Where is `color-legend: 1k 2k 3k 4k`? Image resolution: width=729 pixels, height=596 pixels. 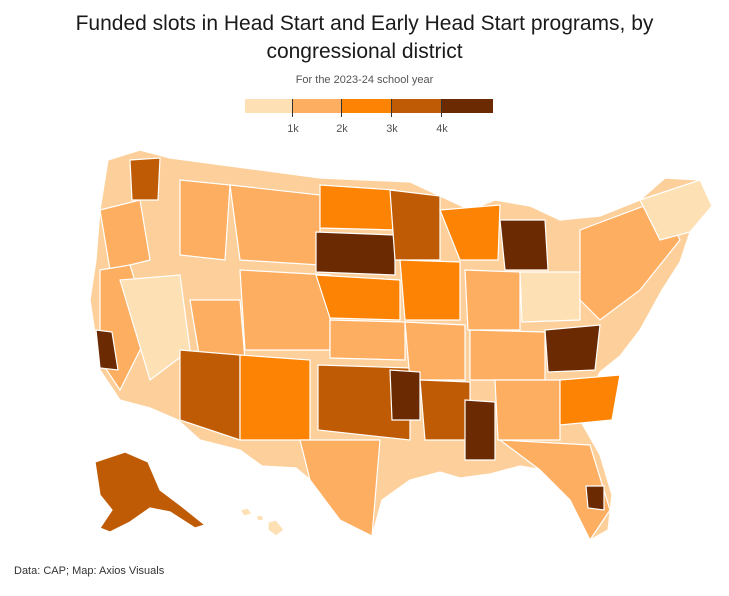 color-legend: 1k 2k 3k 4k is located at coordinates (369, 119).